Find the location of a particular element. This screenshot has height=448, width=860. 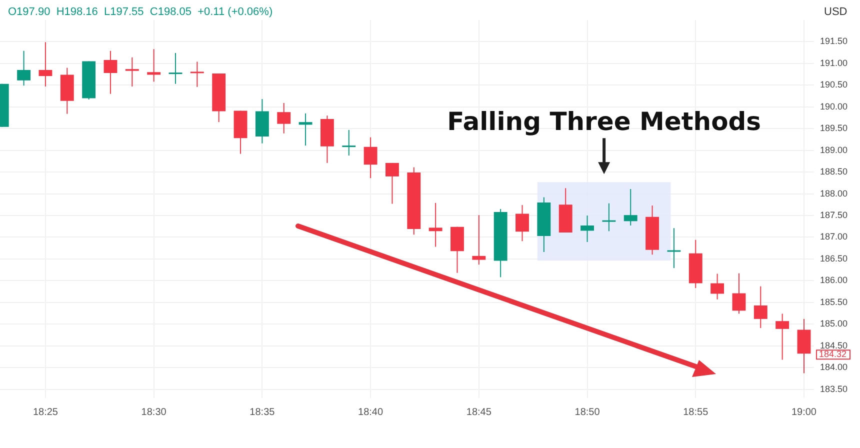

band-label: Falling Three Methods is located at coordinates (604, 121).